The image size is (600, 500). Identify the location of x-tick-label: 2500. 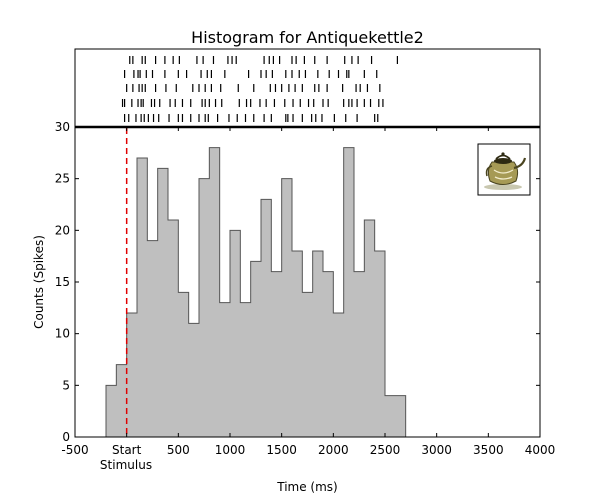
(385, 450).